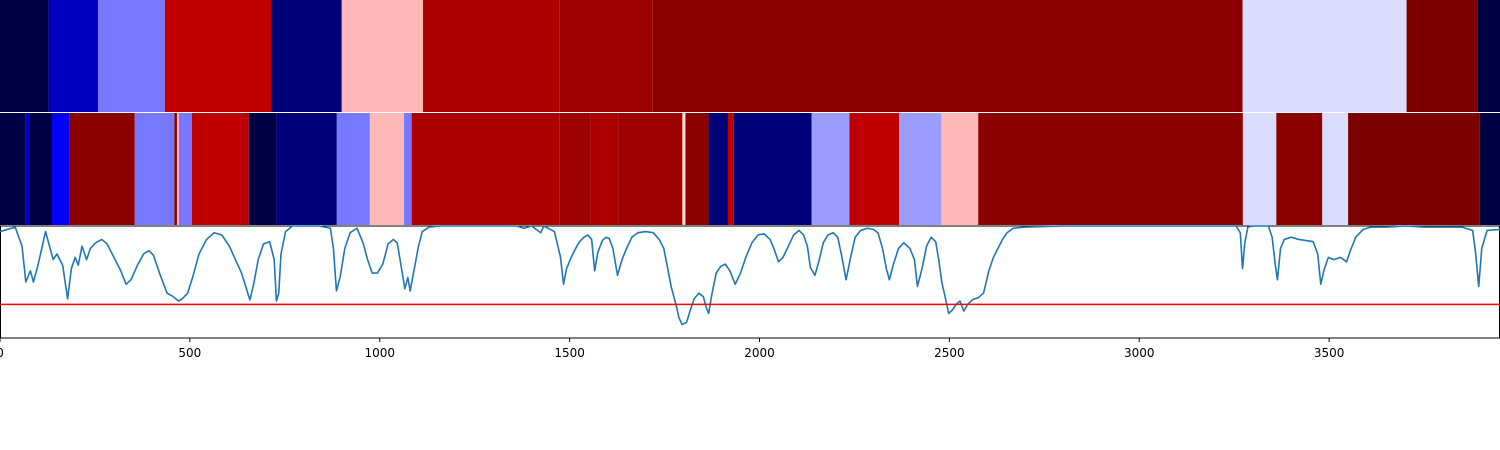 This screenshot has width=1500, height=450. What do you see at coordinates (949, 353) in the screenshot?
I see `x-tick-label: 2500` at bounding box center [949, 353].